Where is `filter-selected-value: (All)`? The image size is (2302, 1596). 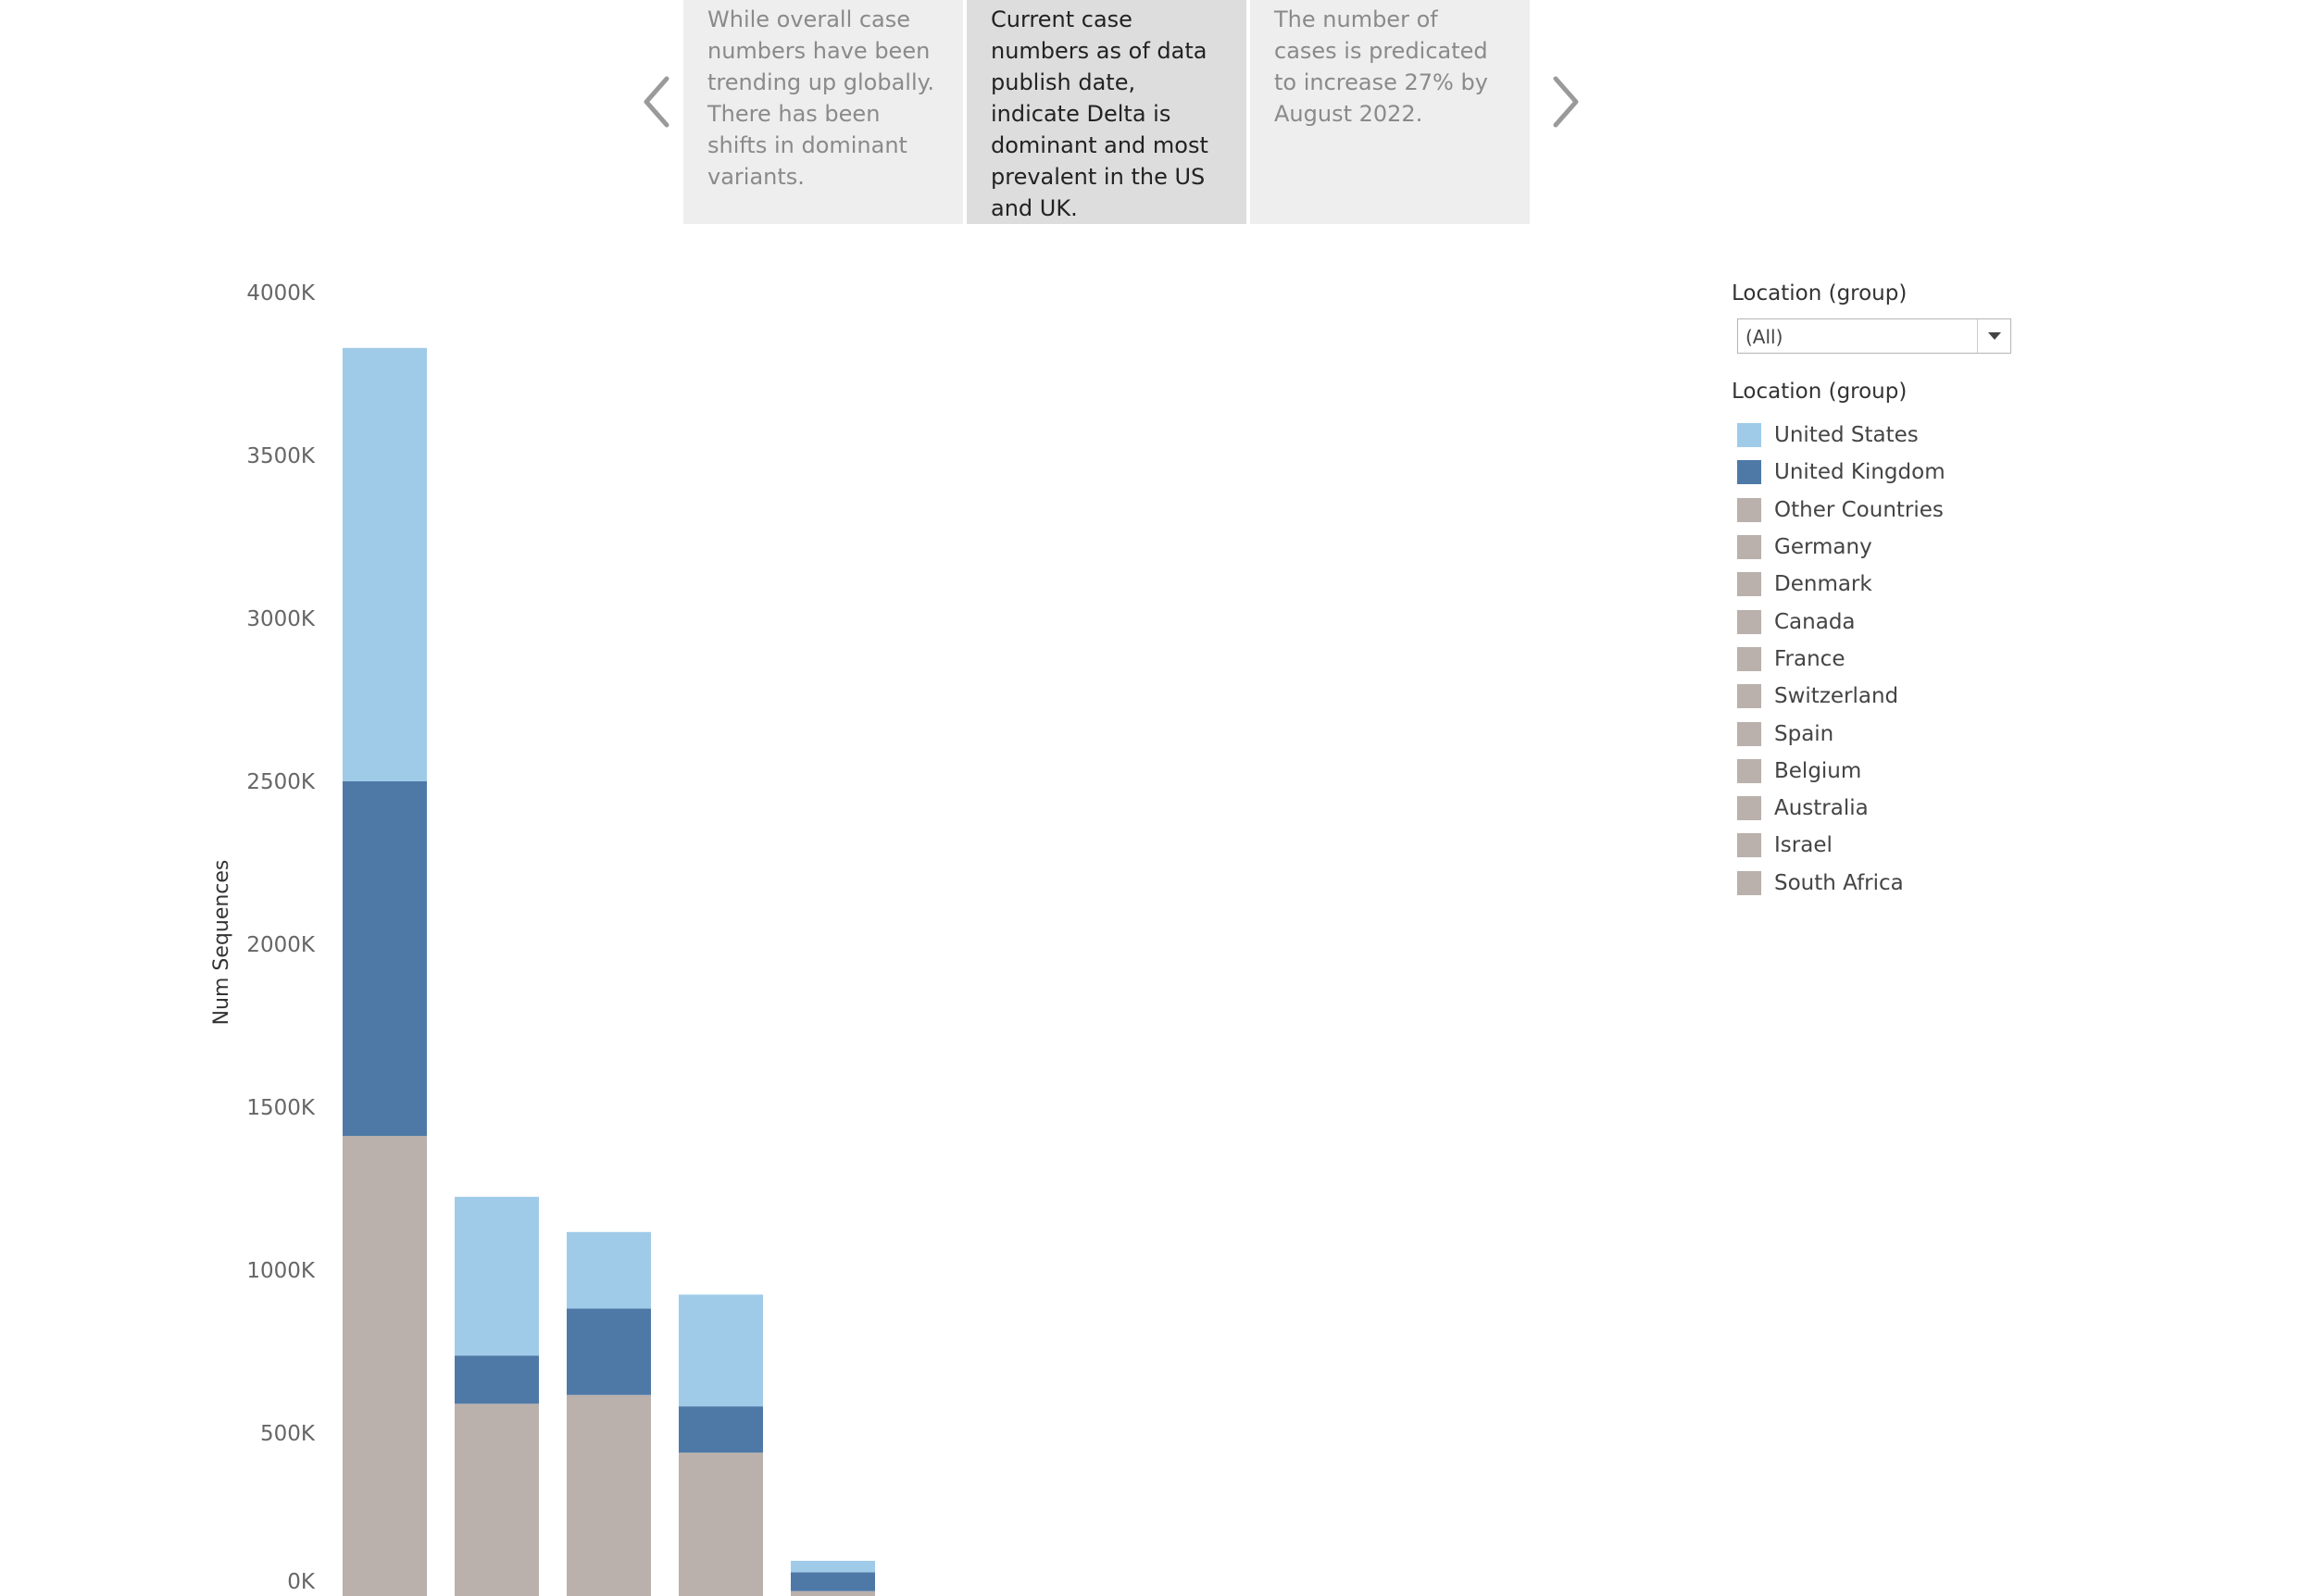
filter-selected-value: (All) is located at coordinates (1764, 337).